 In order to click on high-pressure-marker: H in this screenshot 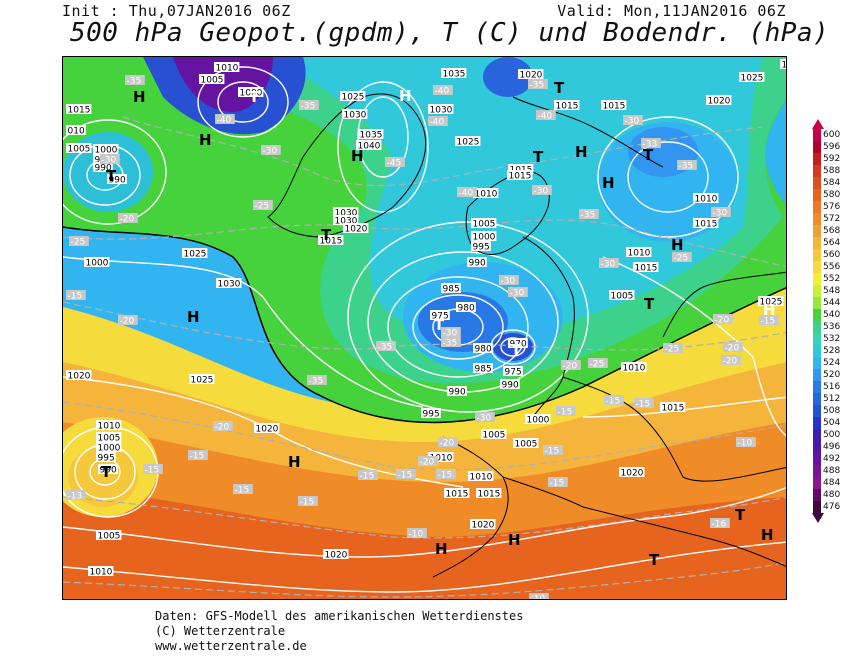, I will do `click(357, 156)`.